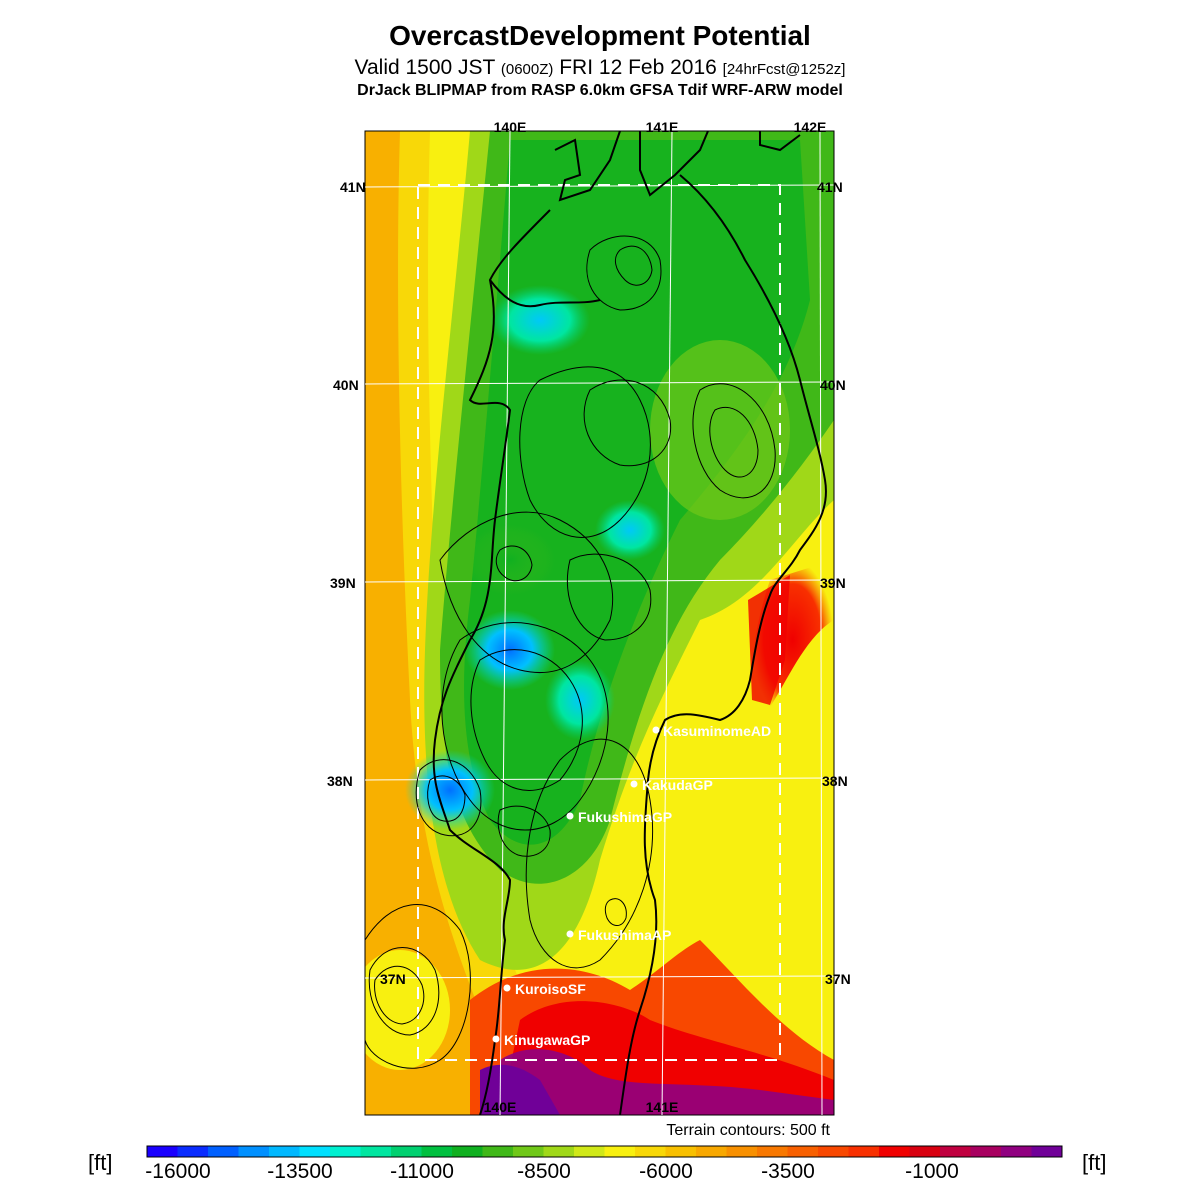 The image size is (1200, 1200). I want to click on valid-date: FRI 12 Feb 2016, so click(638, 67).